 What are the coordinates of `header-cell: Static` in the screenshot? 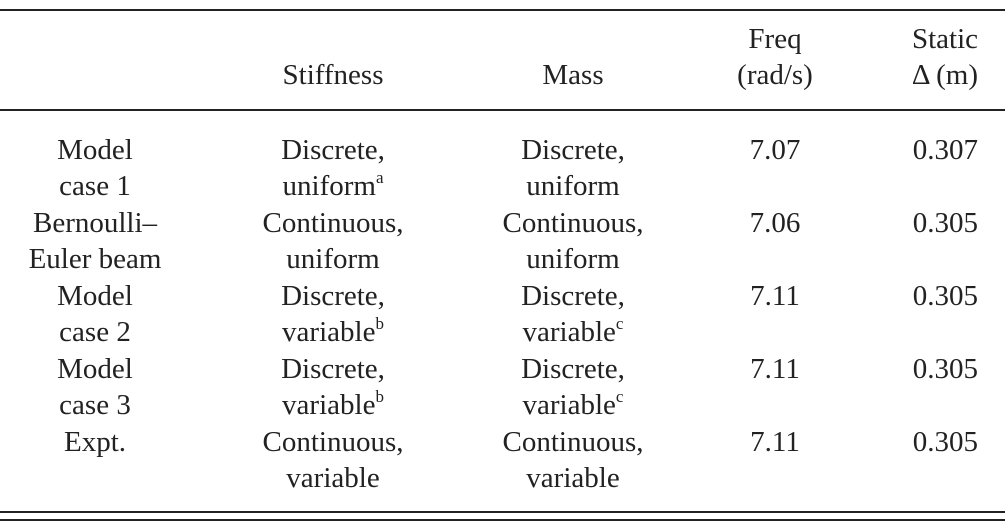 It's located at (944, 39).